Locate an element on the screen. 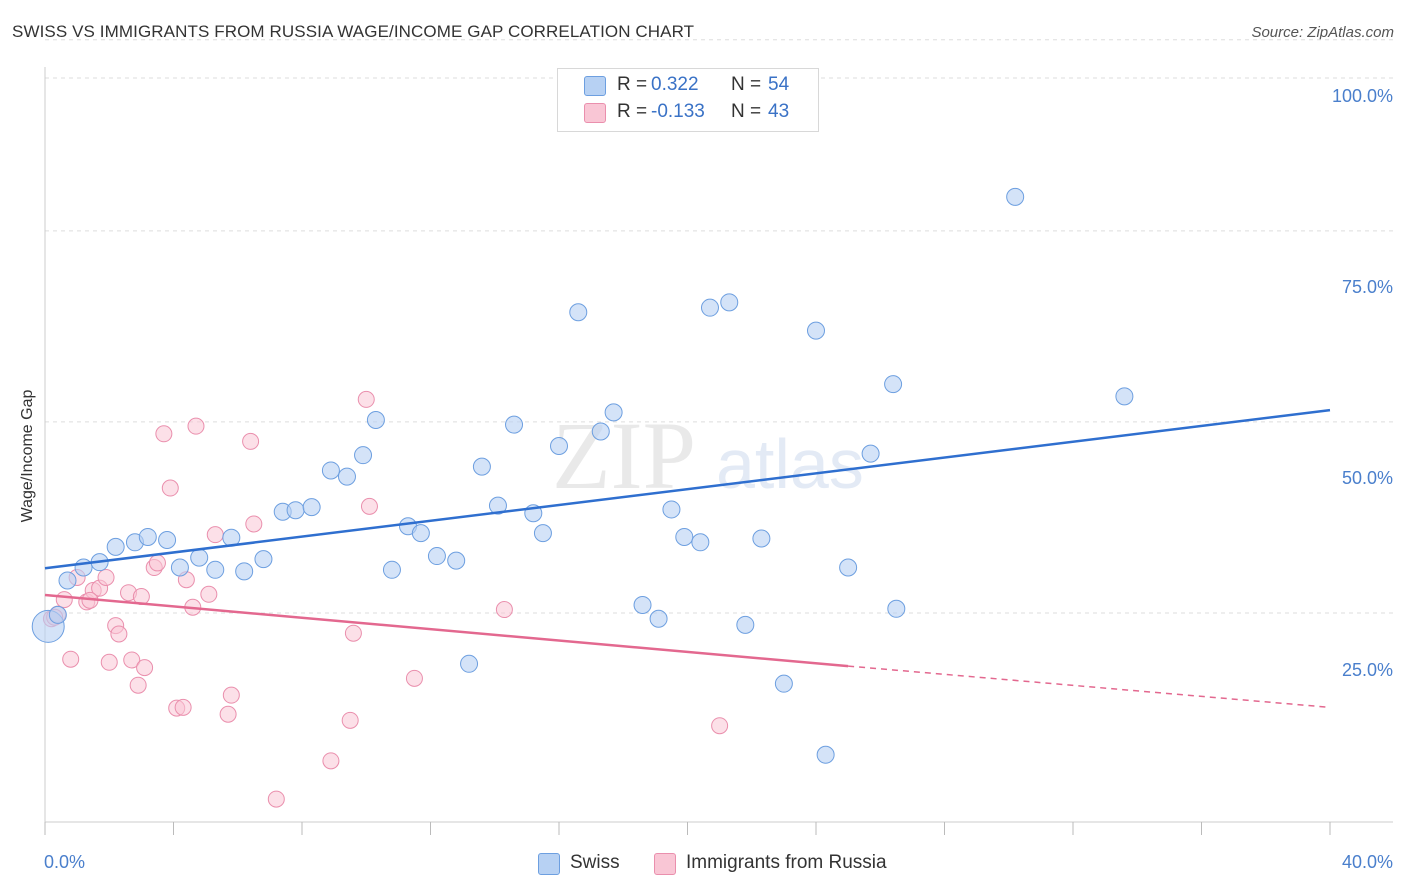 This screenshot has width=1406, height=892. y-tick-label: 25.0% is located at coordinates (1367, 670).